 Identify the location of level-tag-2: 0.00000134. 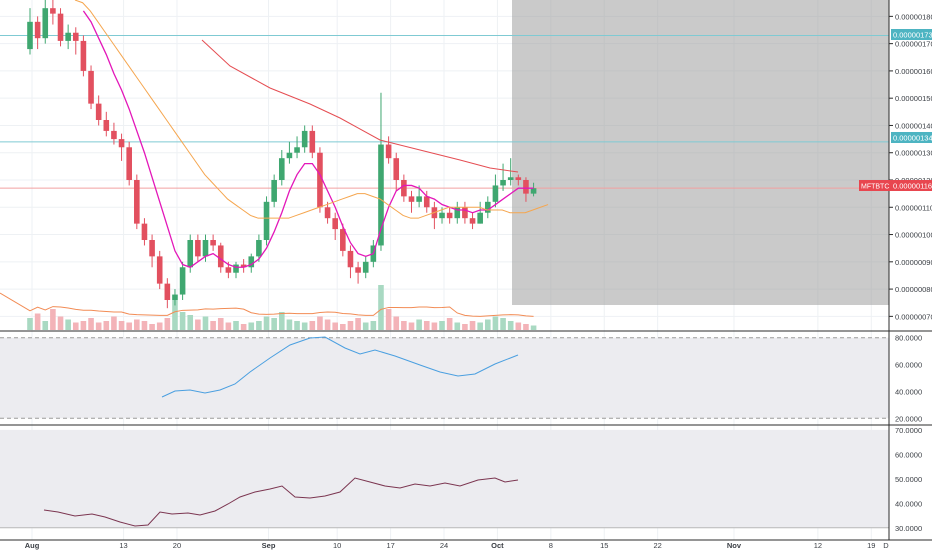
(912, 138).